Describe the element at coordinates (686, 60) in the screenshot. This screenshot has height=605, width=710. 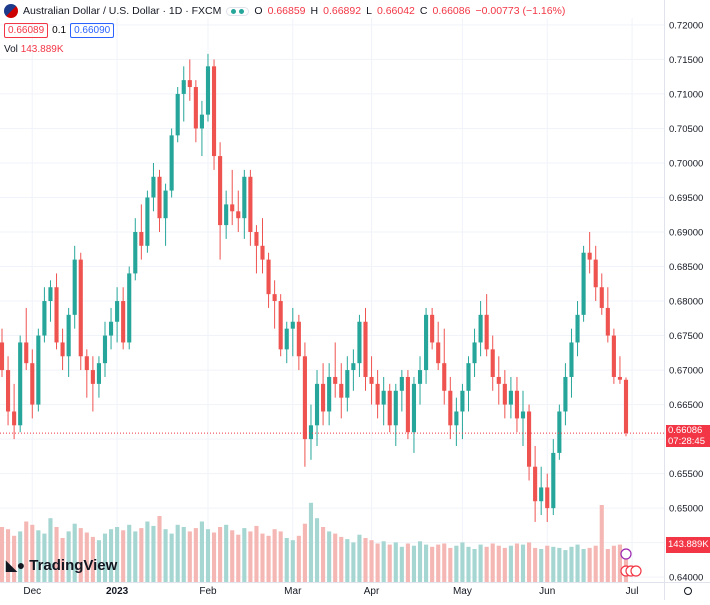
I see `y-tick-label: 0.71500` at that location.